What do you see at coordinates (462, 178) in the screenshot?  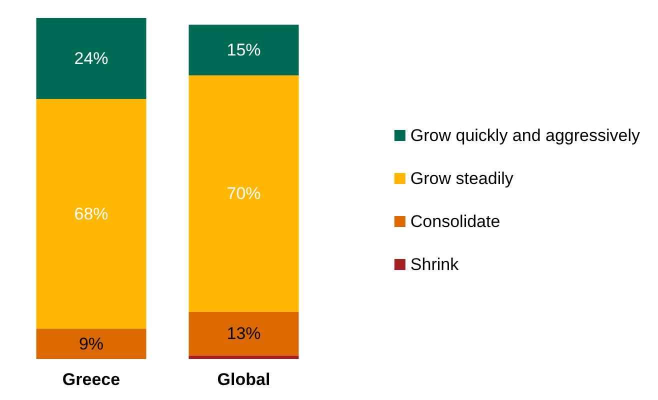 I see `legend-label: Grow steadily` at bounding box center [462, 178].